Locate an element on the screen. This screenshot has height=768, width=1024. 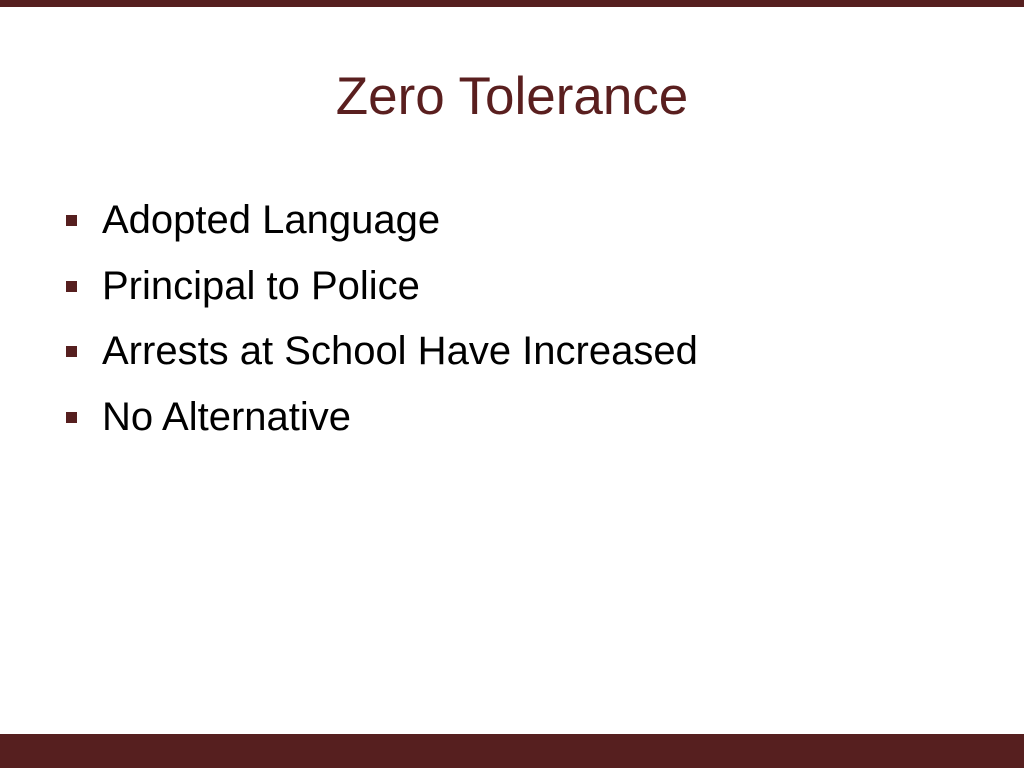
bullet-text: Adopted Language is located at coordinates (271, 220).